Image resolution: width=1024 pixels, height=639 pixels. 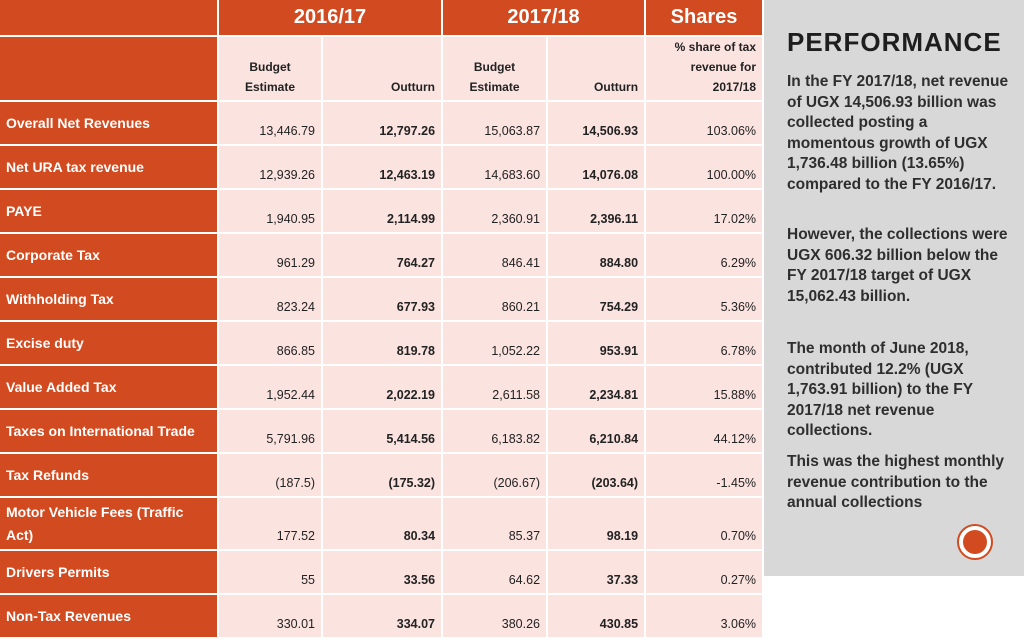 I want to click on budget-2017-cell: 85.37, so click(x=495, y=524).